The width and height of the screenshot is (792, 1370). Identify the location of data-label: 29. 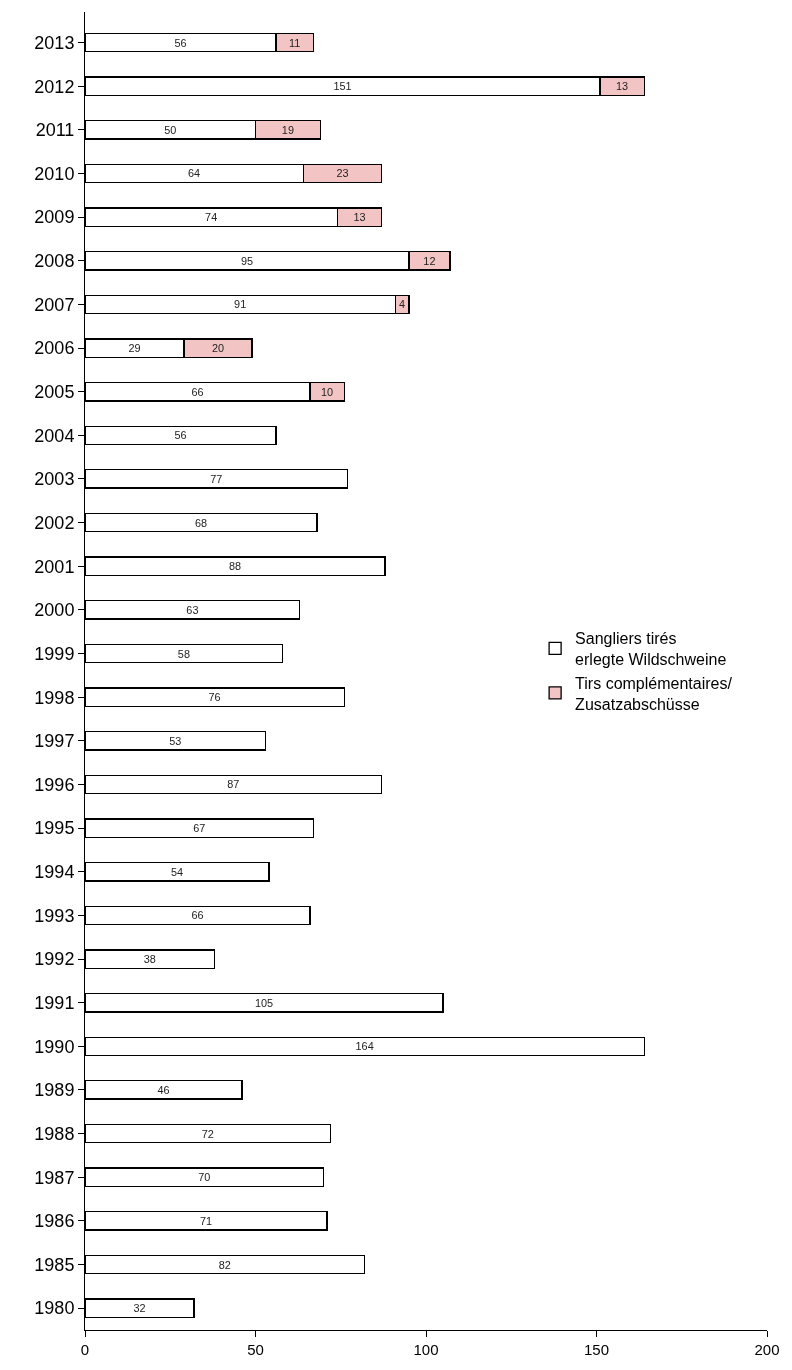
(134, 348).